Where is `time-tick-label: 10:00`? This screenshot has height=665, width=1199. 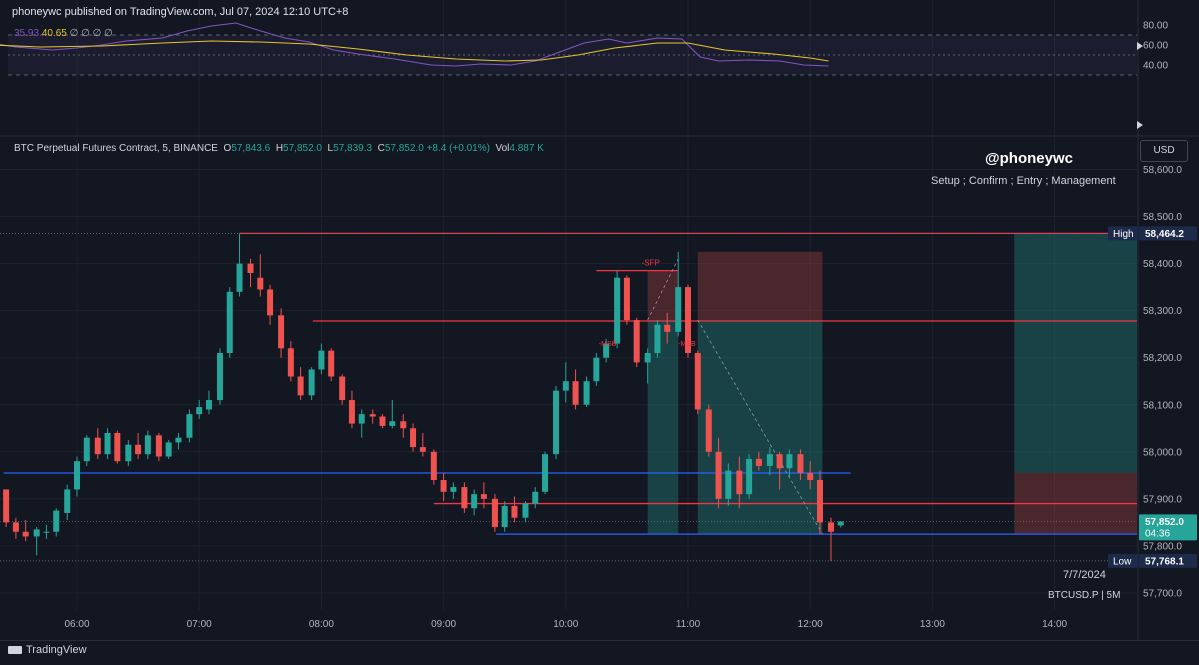
time-tick-label: 10:00 is located at coordinates (565, 624).